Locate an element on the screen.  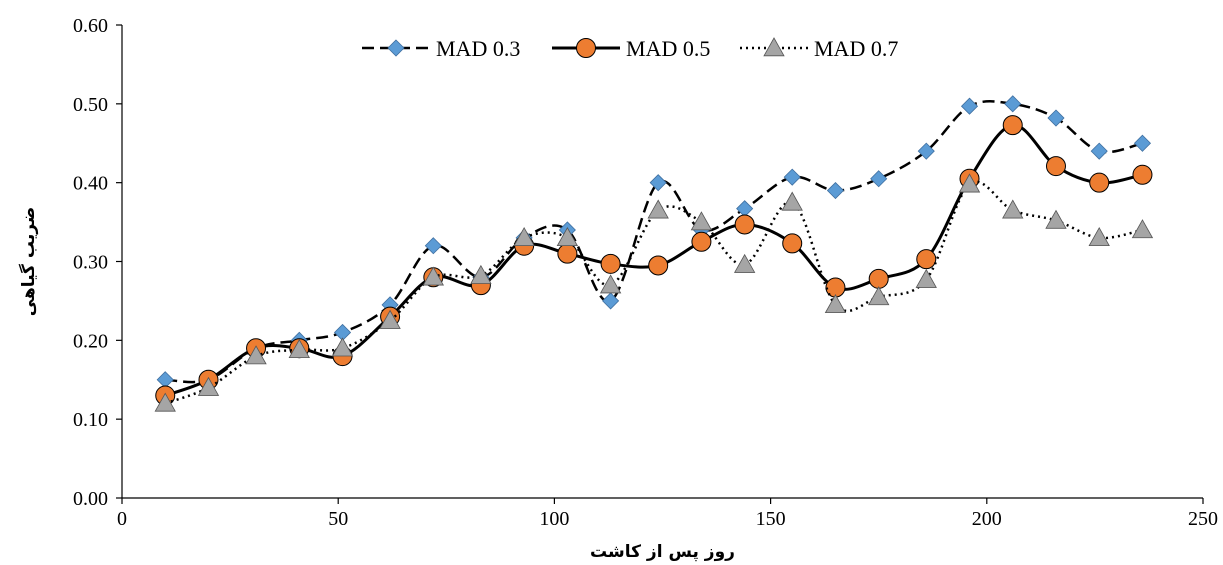
legend-marker-diamond is located at coordinates (396, 48).